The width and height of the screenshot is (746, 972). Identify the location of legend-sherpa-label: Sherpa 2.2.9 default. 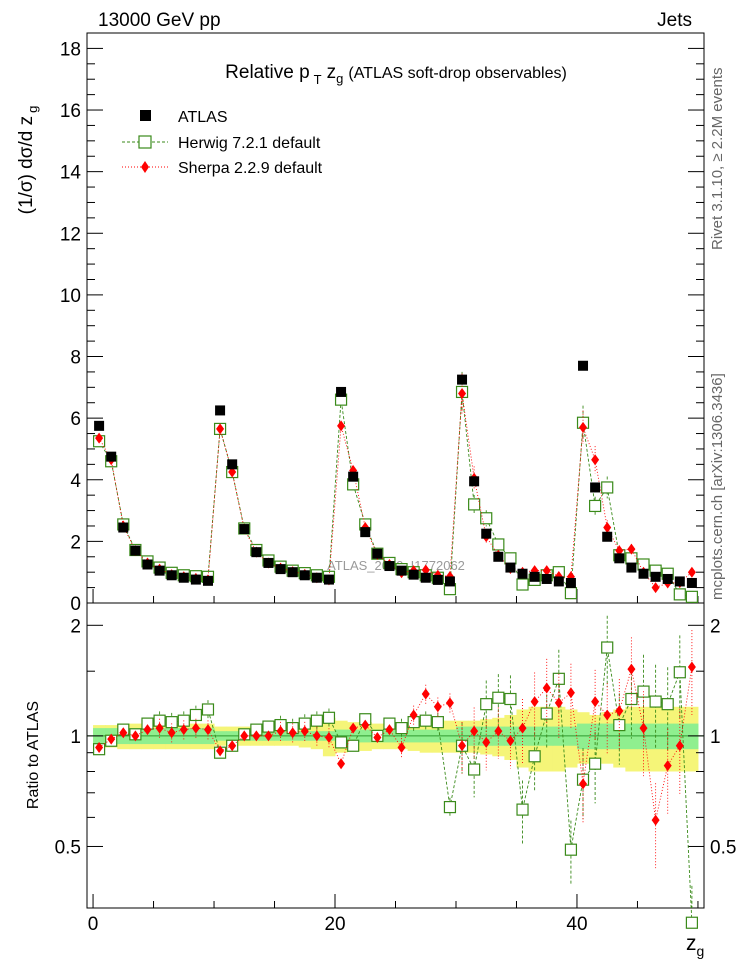
(250, 168).